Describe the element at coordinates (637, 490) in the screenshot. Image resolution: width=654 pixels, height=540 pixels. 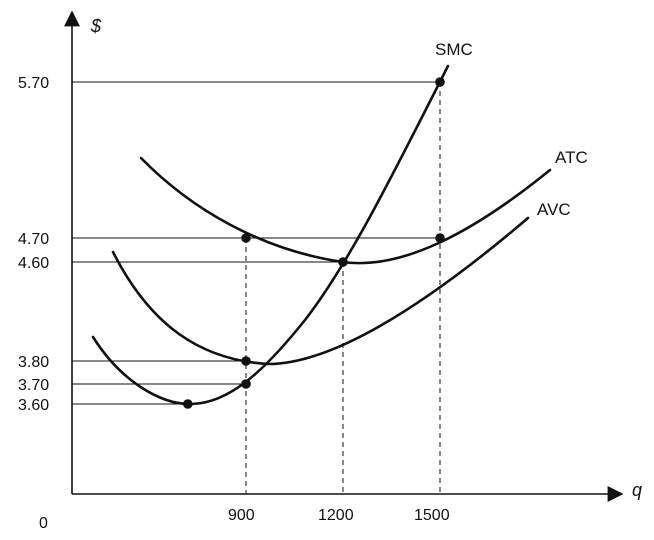
I see `x-axis-label: q` at that location.